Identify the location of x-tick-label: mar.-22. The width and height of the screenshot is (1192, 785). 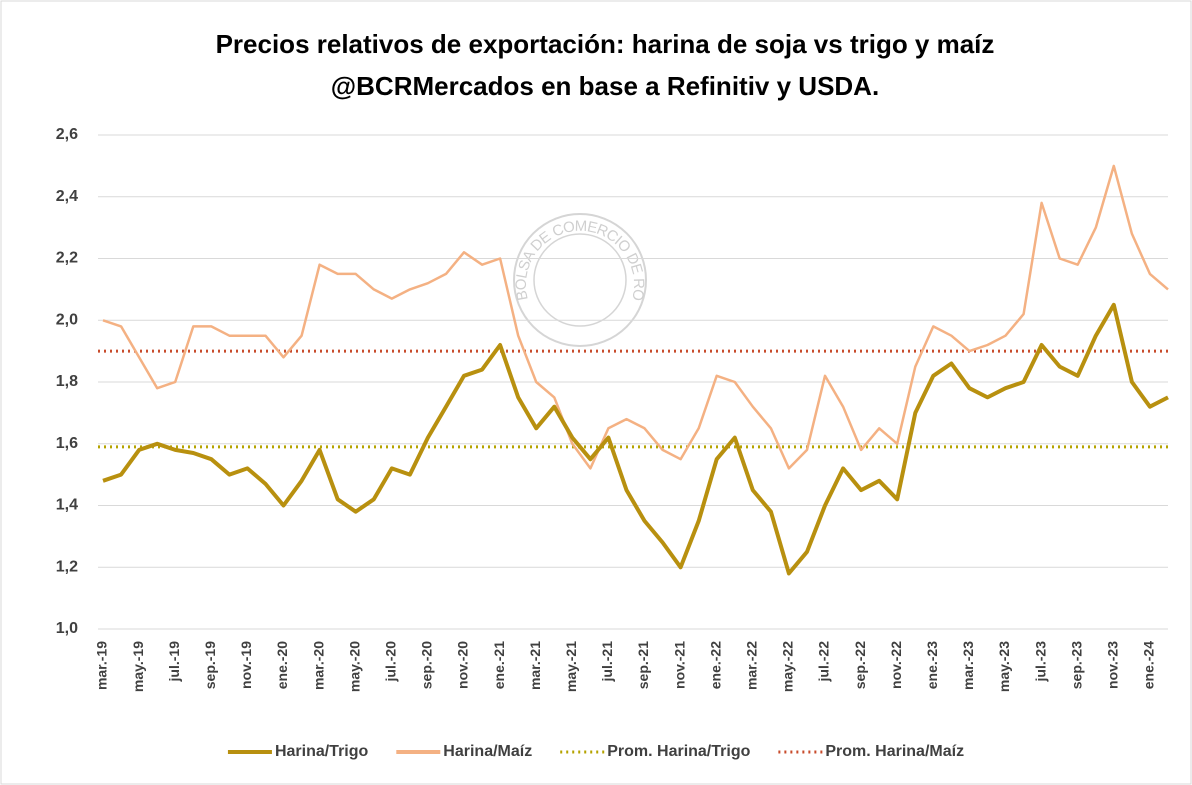
(752, 665).